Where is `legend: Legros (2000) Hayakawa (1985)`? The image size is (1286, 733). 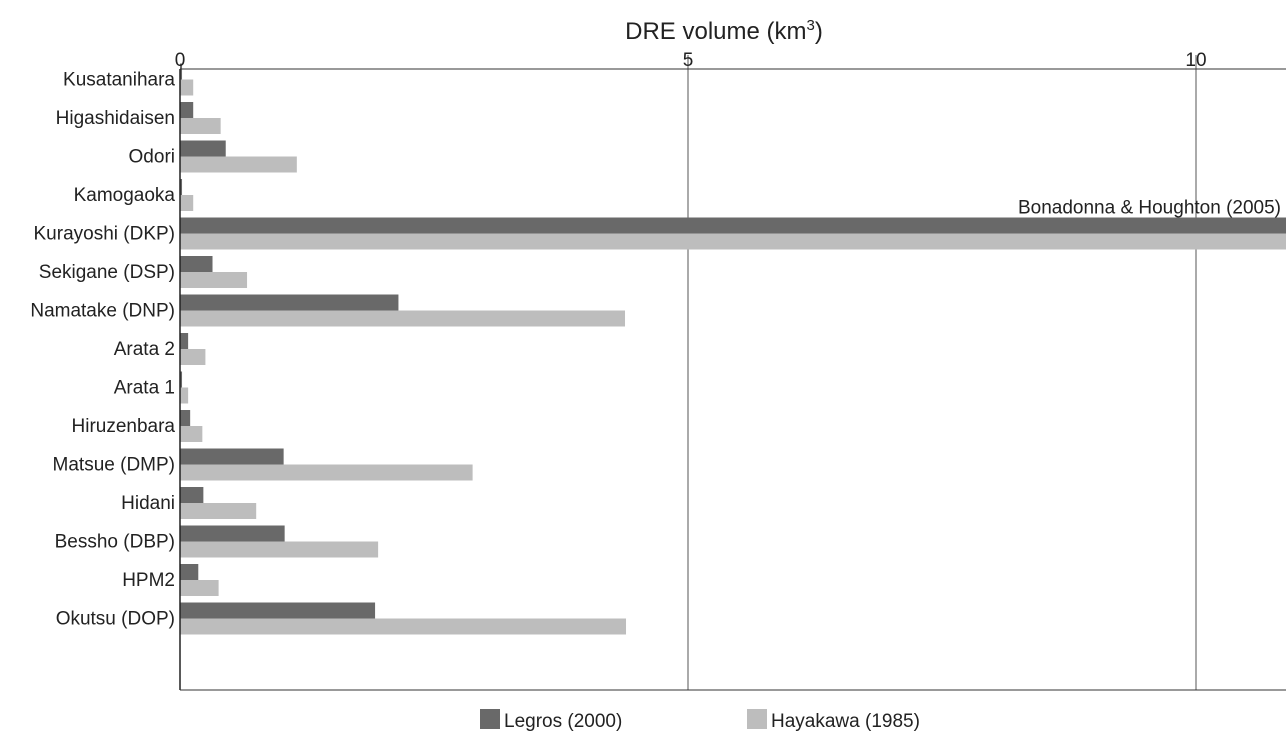
legend: Legros (2000) Hayakawa (1985) is located at coordinates (700, 720).